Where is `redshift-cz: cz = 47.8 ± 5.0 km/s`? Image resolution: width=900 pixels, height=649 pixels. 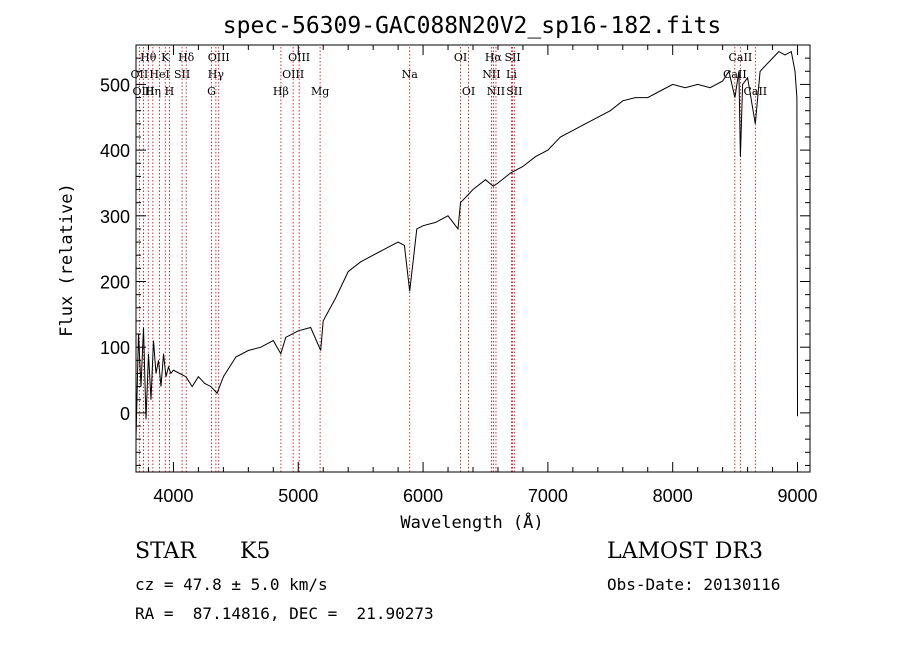 redshift-cz: cz = 47.8 ± 5.0 km/s is located at coordinates (231, 584).